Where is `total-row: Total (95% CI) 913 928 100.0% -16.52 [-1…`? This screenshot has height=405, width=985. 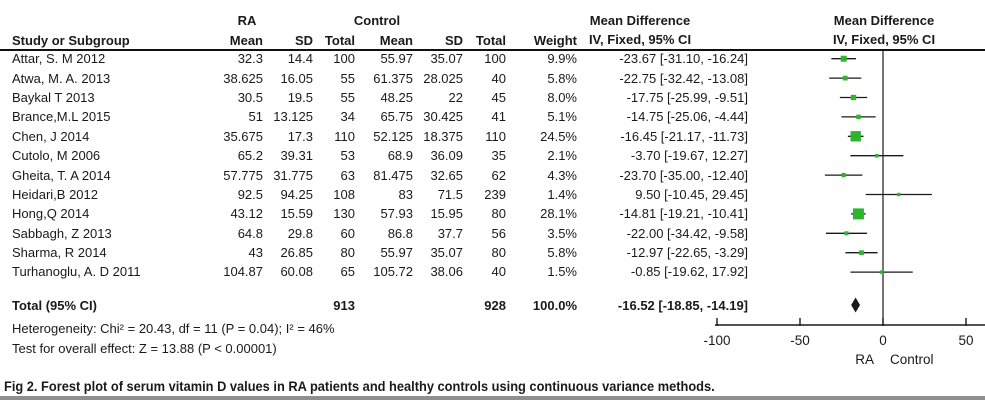 total-row: Total (95% CI) 913 928 100.0% -16.52 [-1… is located at coordinates (374, 305).